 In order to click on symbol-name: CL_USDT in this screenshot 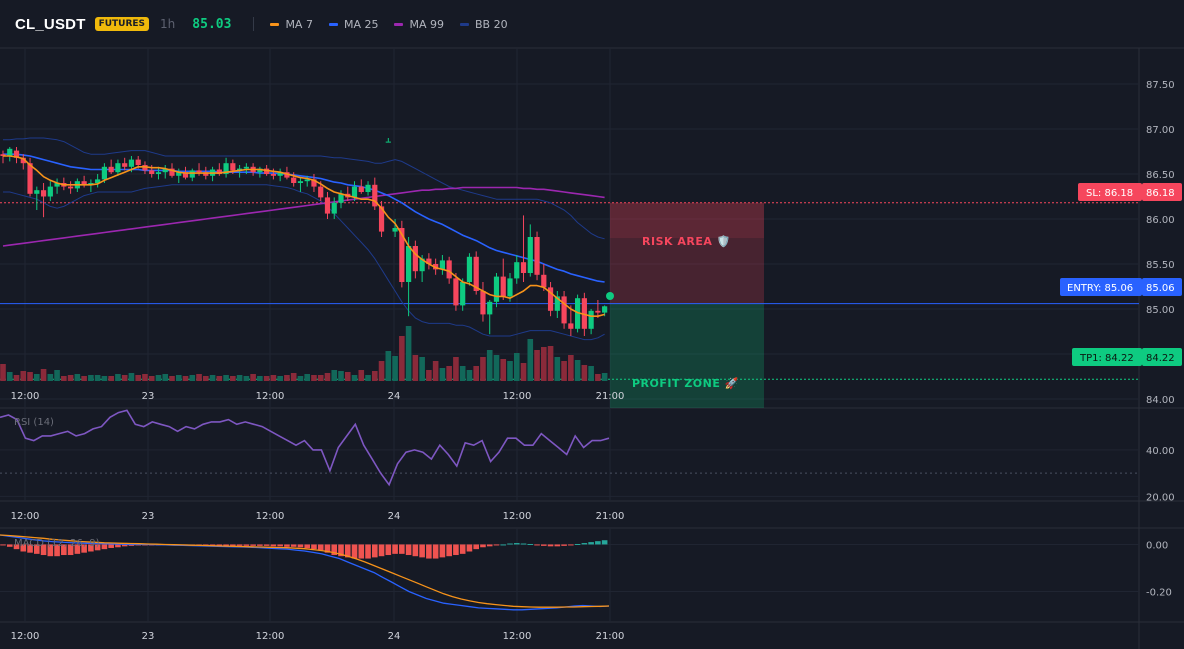, I will do `click(50, 24)`.